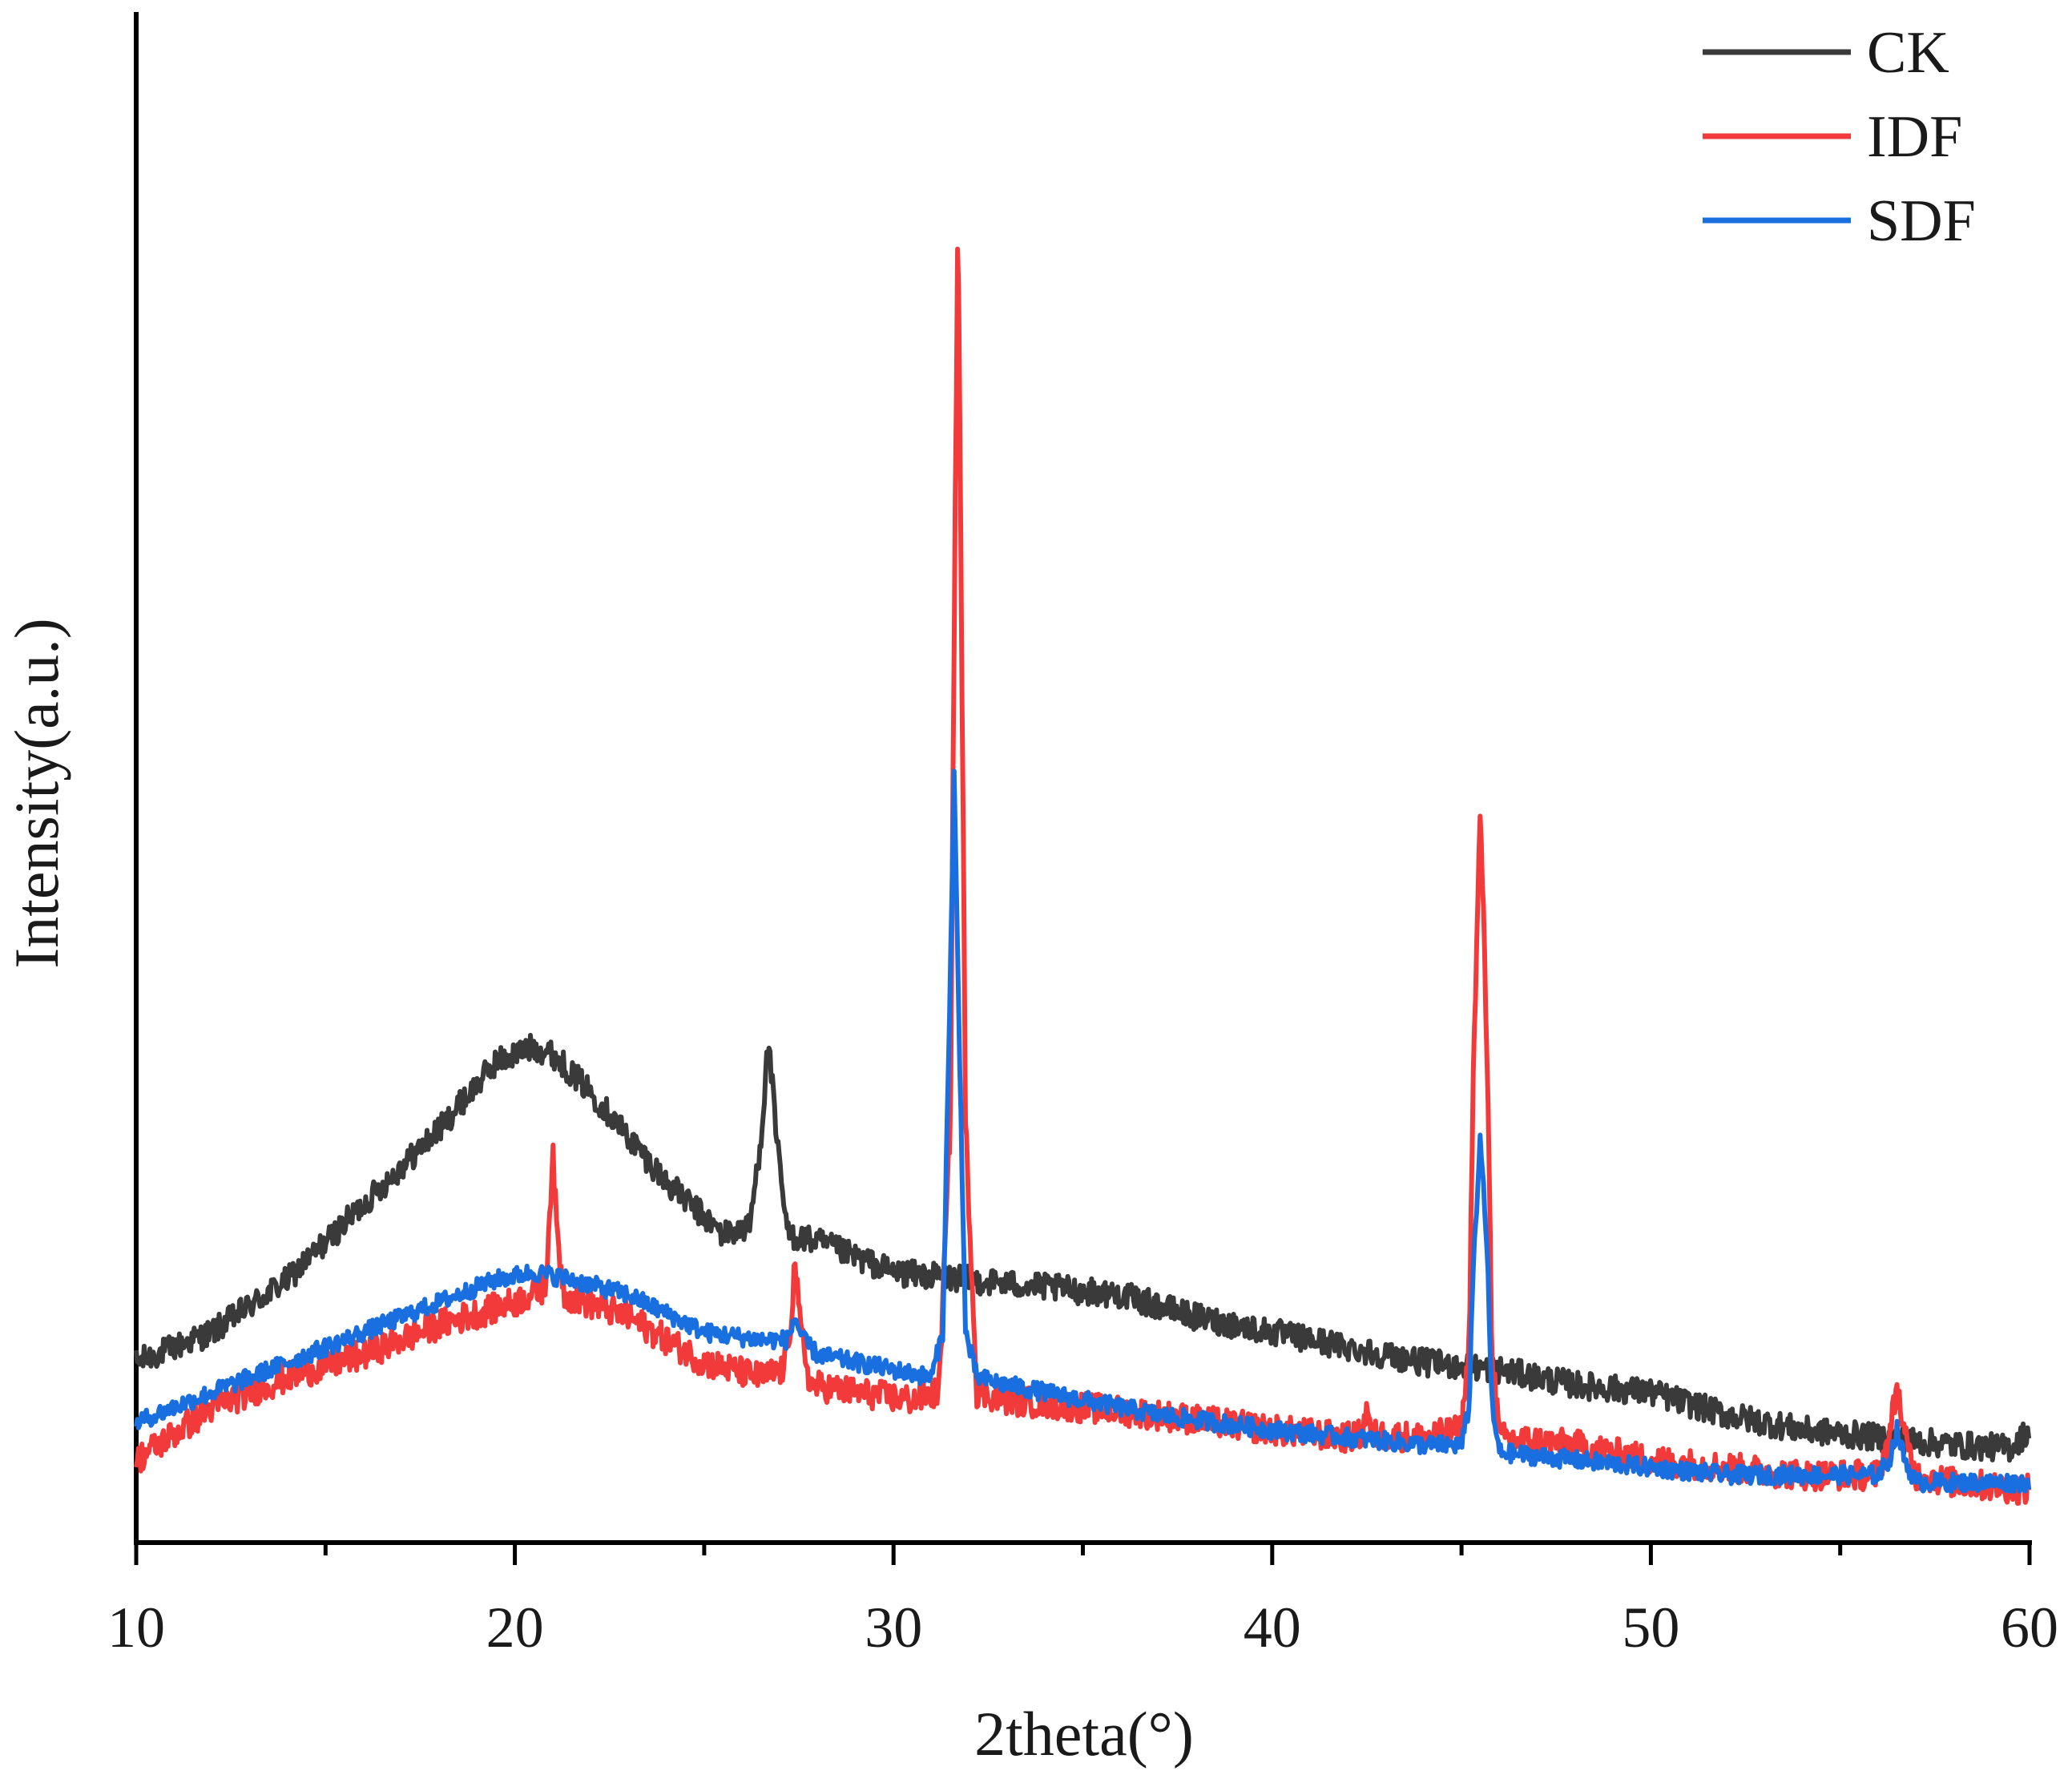 The image size is (2072, 1787). I want to click on legend-label-idf: IDF, so click(1914, 137).